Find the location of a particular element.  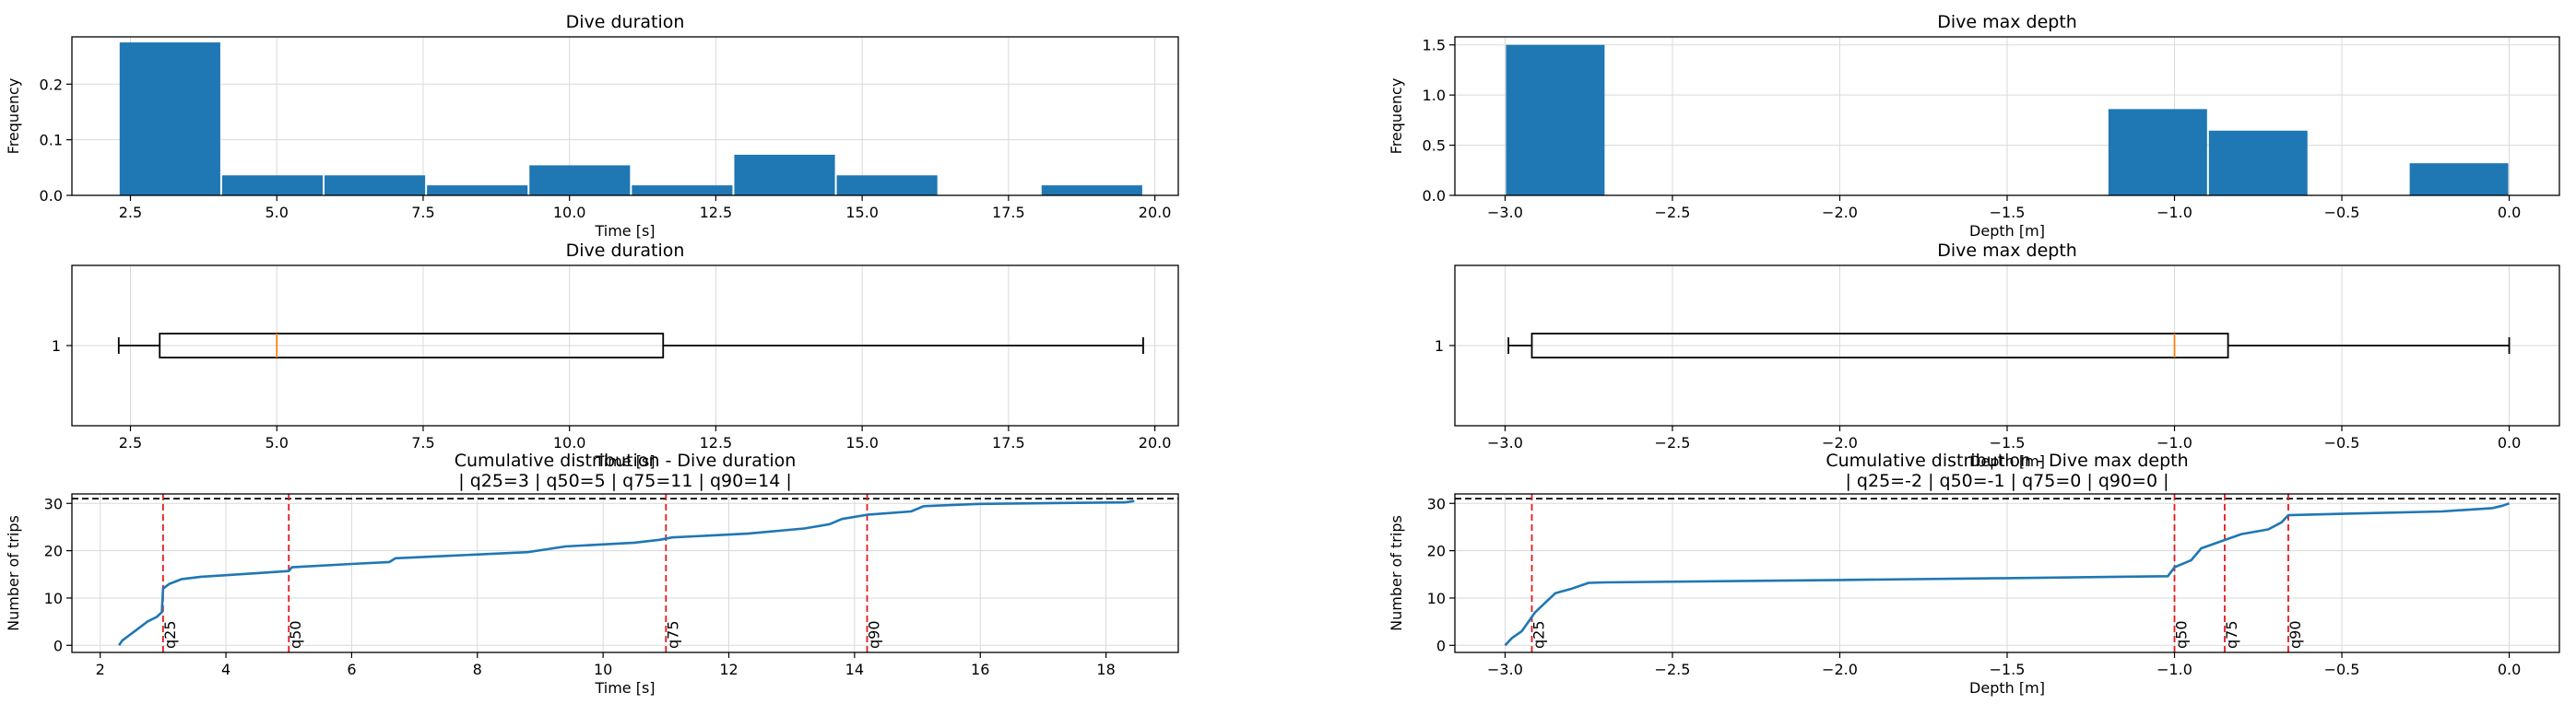

chart-title: Dive duration is located at coordinates (625, 251).